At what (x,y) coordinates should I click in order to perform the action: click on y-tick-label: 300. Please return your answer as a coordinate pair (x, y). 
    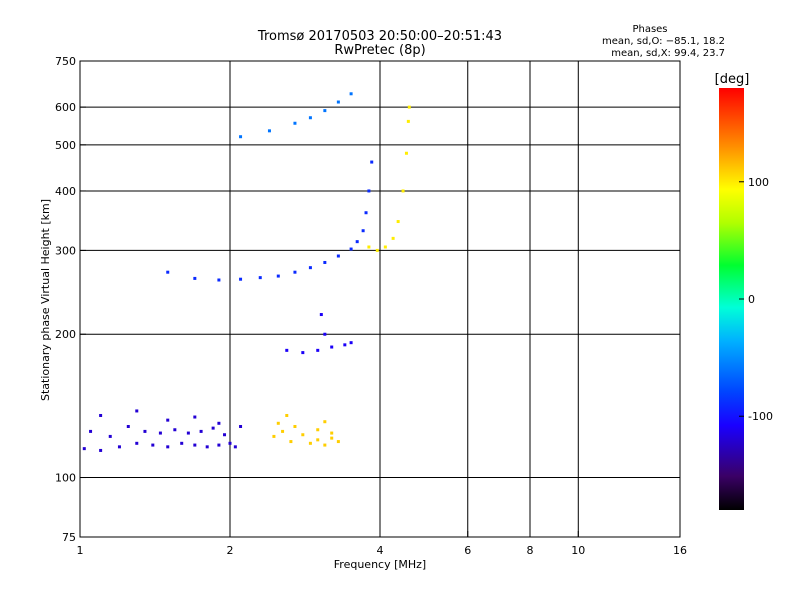
    Looking at the image, I should click on (65, 250).